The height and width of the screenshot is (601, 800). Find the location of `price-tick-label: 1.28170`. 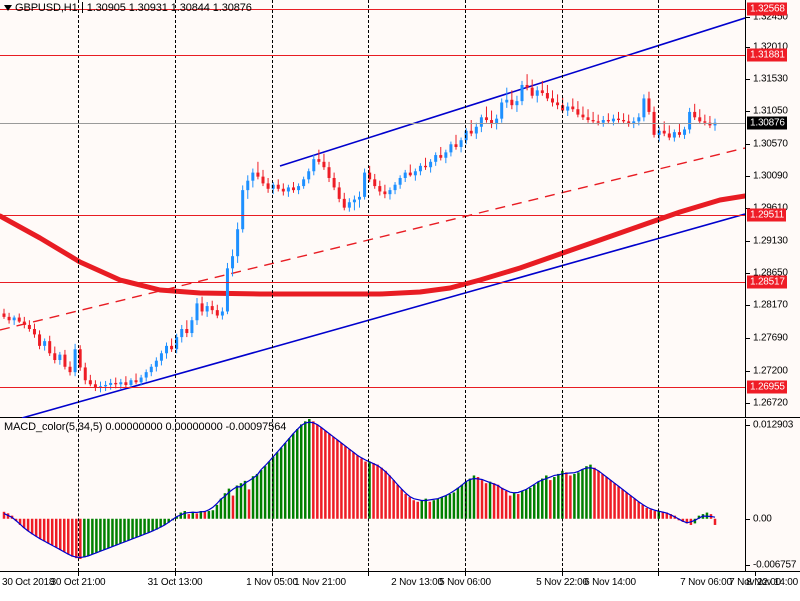

price-tick-label: 1.28170 is located at coordinates (770, 305).